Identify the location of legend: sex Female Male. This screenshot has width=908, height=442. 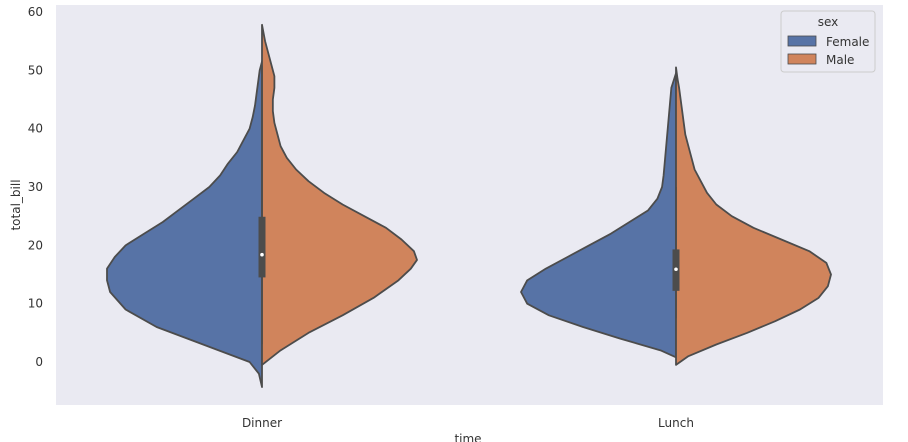
(828, 41).